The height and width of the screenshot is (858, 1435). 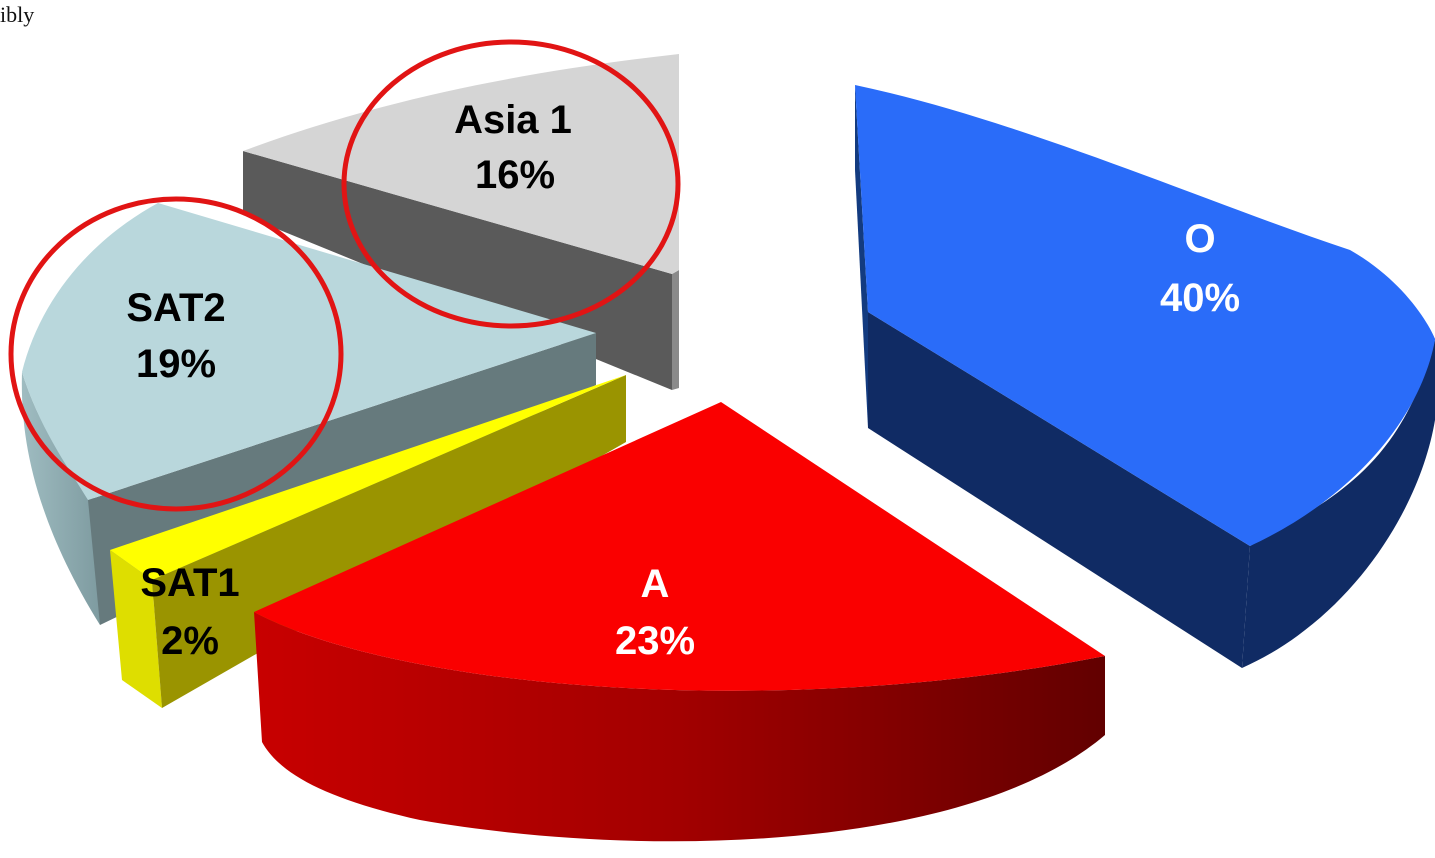 What do you see at coordinates (861, 256) in the screenshot?
I see `slice-o-side` at bounding box center [861, 256].